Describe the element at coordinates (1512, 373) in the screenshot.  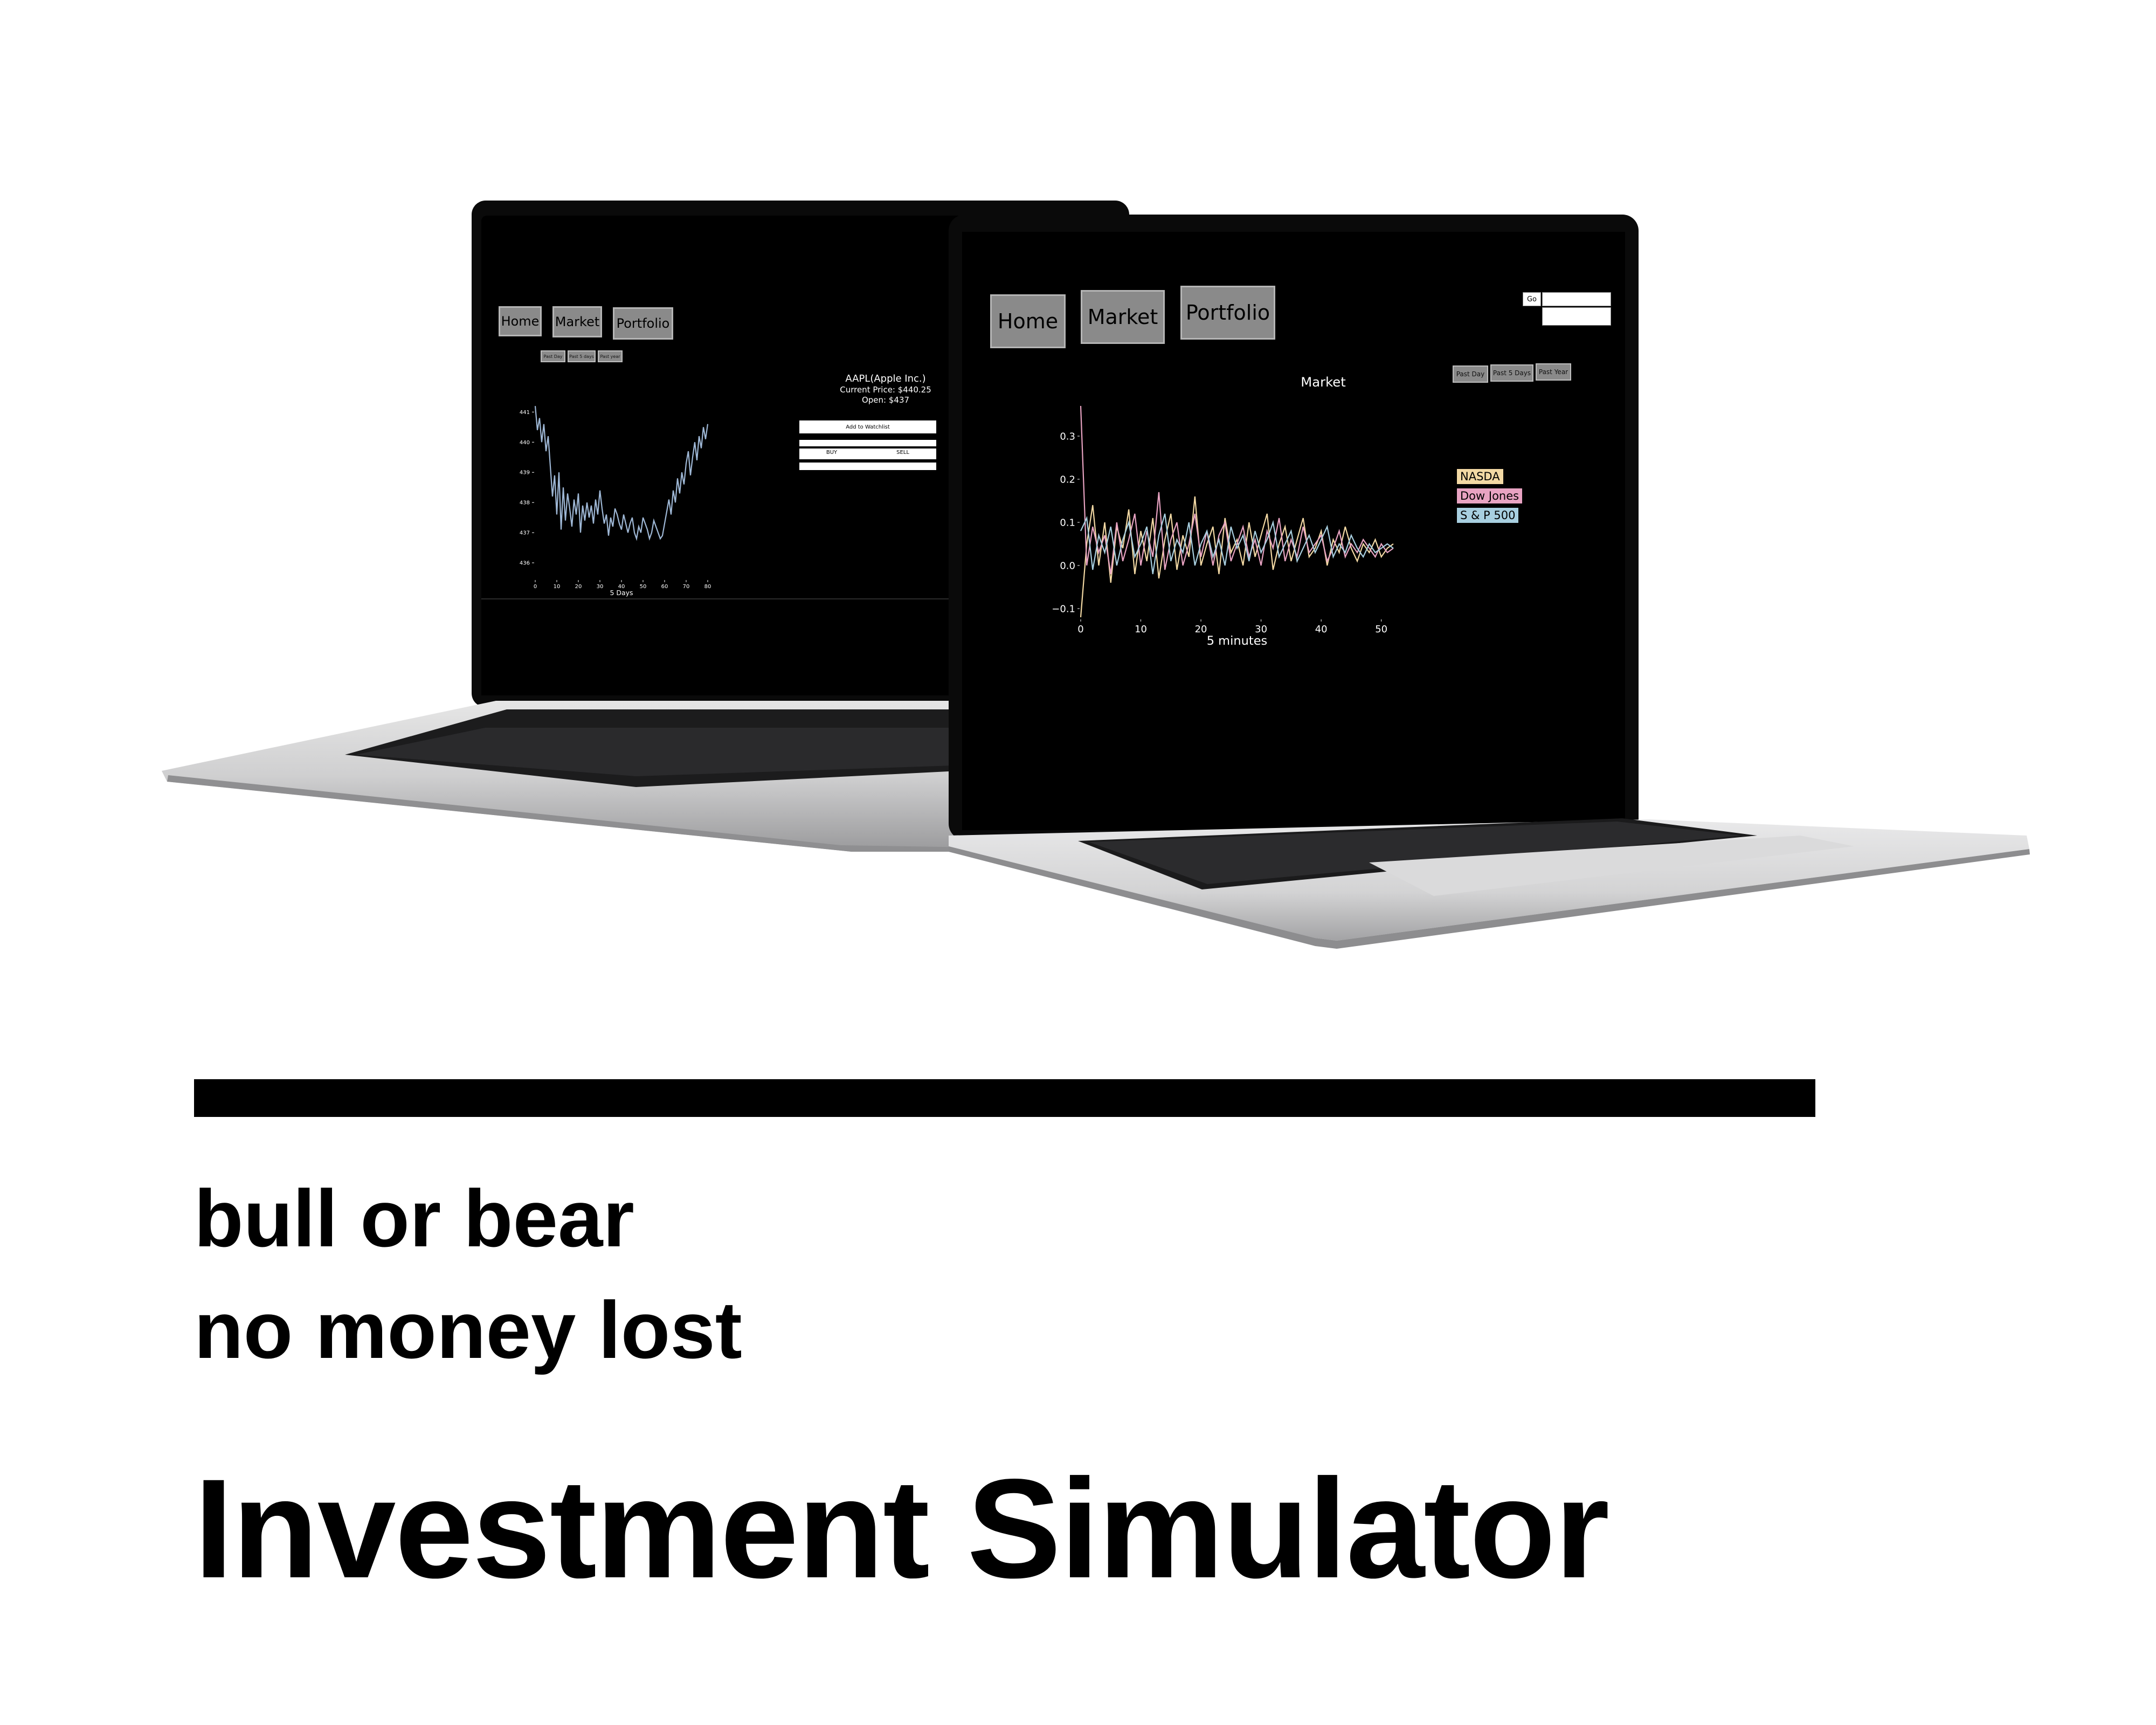
I see `right-range-past-5-days: Past 5 Days` at that location.